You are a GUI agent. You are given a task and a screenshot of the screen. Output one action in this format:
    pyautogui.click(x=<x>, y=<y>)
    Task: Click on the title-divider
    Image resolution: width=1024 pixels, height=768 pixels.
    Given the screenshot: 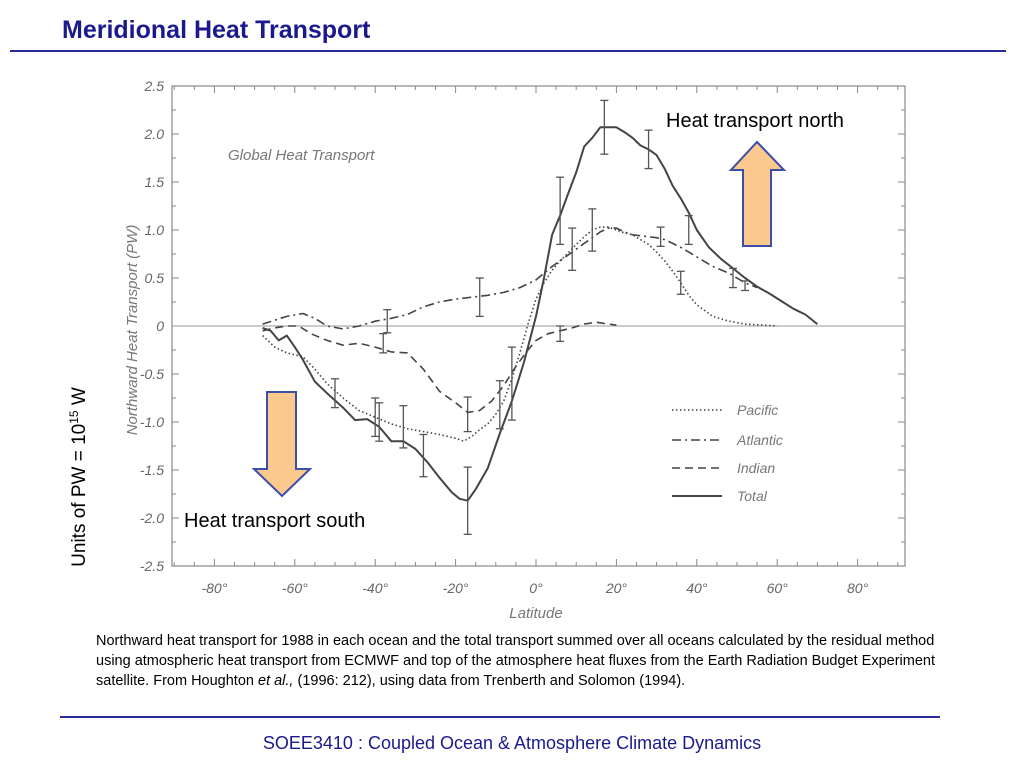 What is the action you would take?
    pyautogui.click(x=508, y=51)
    